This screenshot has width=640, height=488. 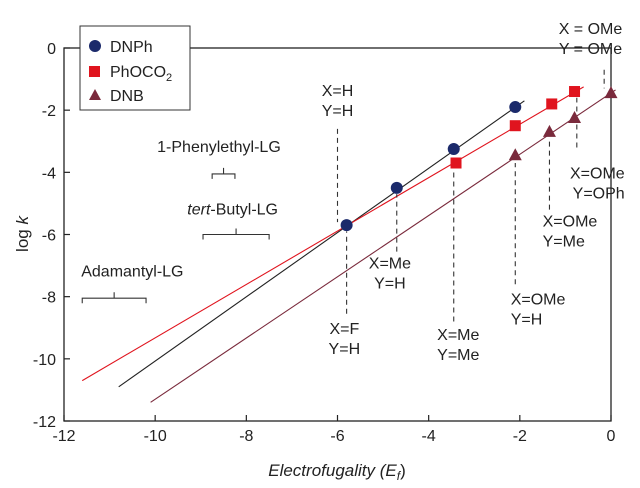 I want to click on legend: DNPh PhOCO2 DNB, so click(x=135, y=68).